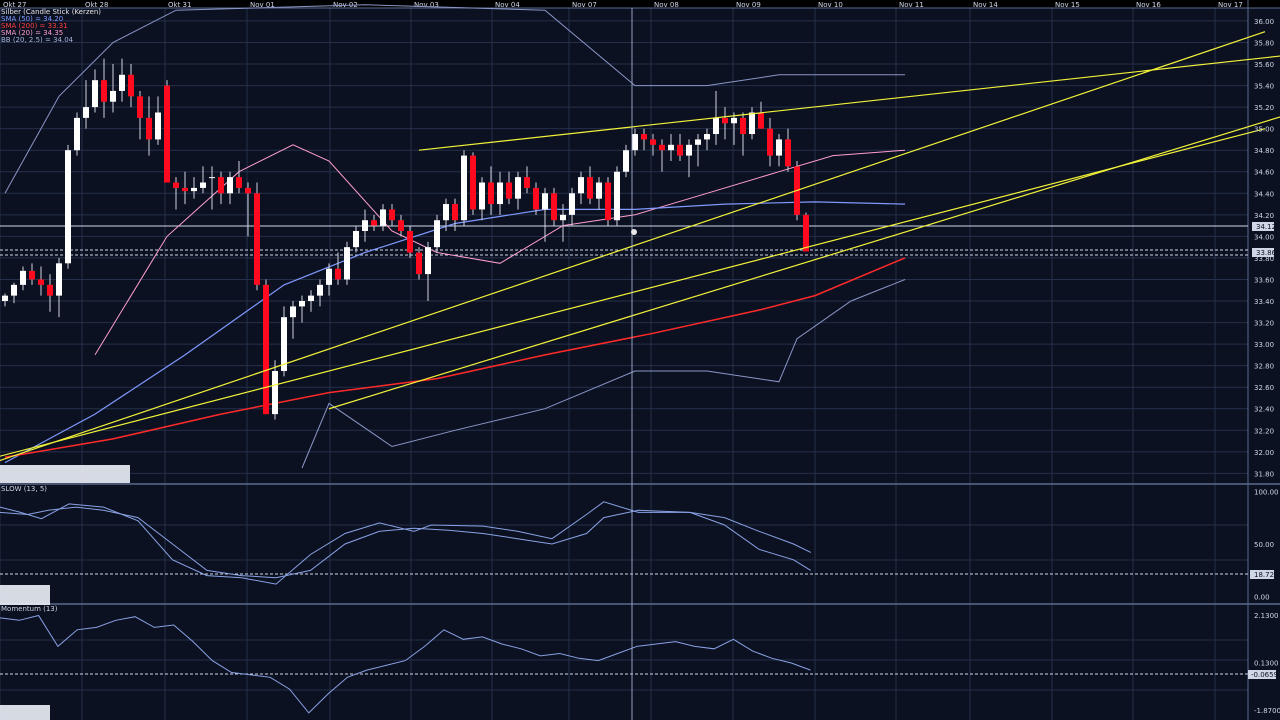  What do you see at coordinates (1262, 574) in the screenshot?
I see `stochastic-tag: 18.72` at bounding box center [1262, 574].